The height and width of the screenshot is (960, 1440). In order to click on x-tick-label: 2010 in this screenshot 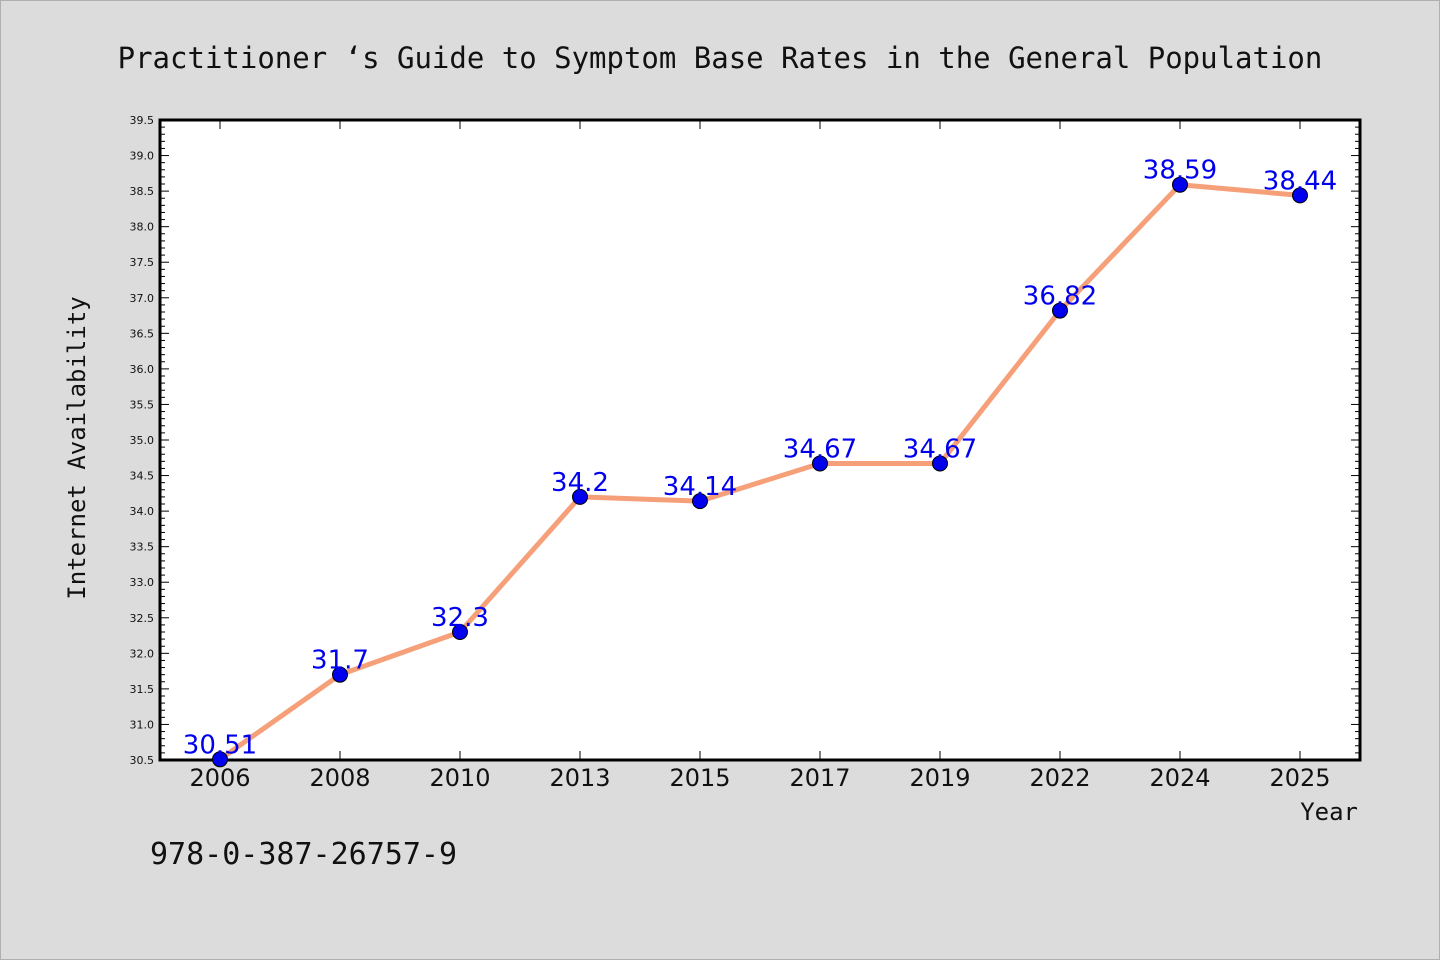, I will do `click(459, 778)`.